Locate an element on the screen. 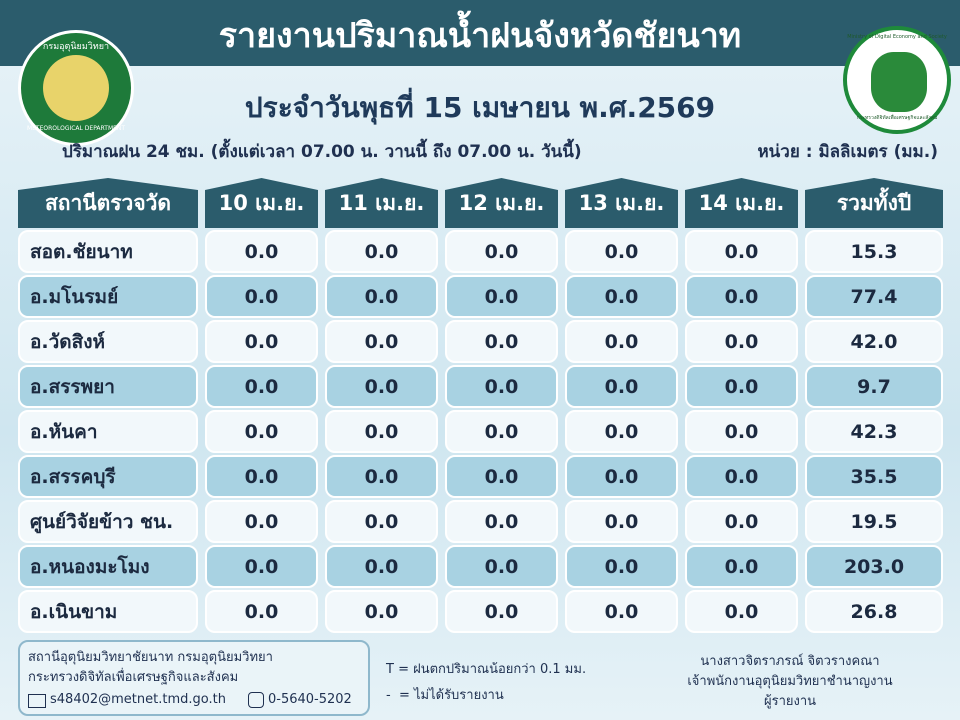 The image size is (960, 720). email-icon is located at coordinates (37, 701).